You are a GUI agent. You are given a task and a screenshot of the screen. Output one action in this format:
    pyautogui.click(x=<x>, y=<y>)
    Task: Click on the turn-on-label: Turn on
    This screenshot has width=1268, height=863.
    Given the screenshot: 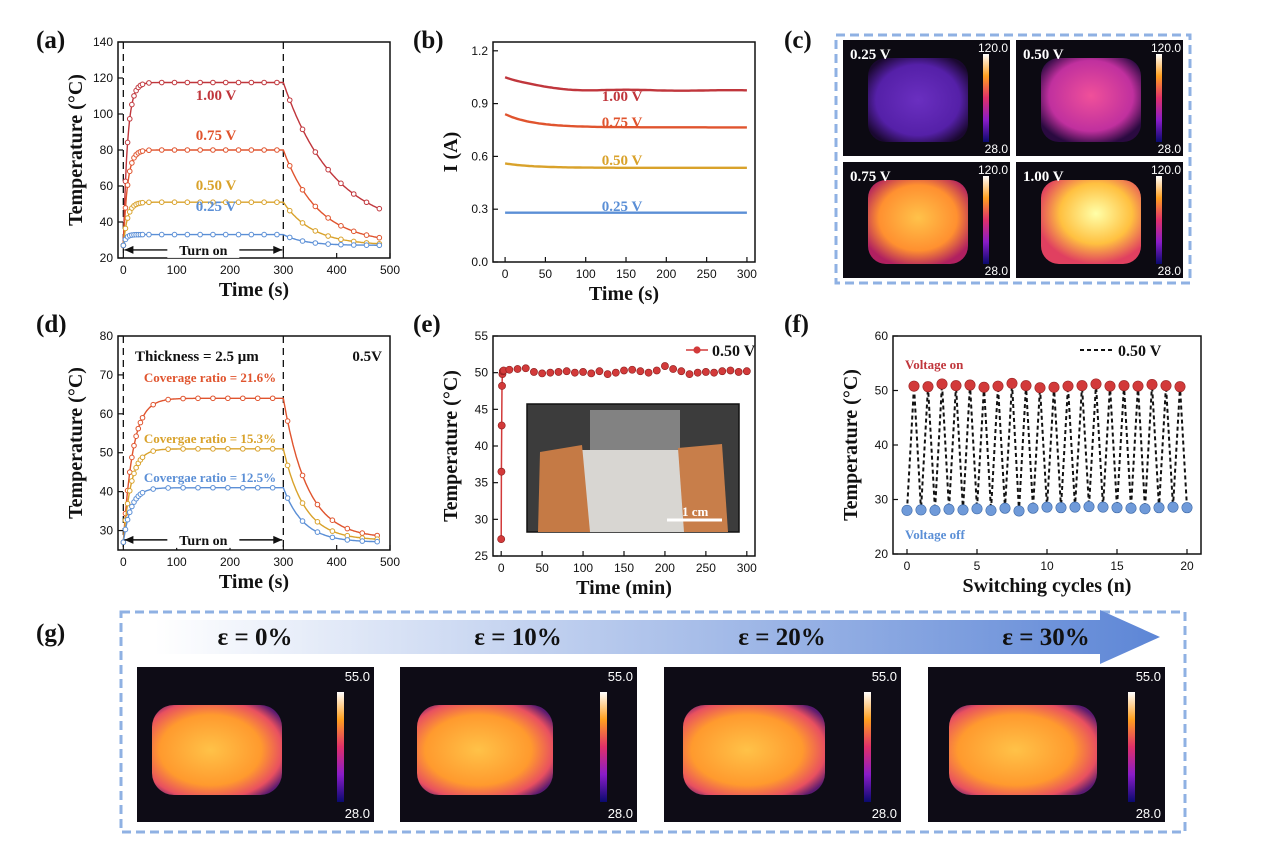 What is the action you would take?
    pyautogui.click(x=203, y=251)
    